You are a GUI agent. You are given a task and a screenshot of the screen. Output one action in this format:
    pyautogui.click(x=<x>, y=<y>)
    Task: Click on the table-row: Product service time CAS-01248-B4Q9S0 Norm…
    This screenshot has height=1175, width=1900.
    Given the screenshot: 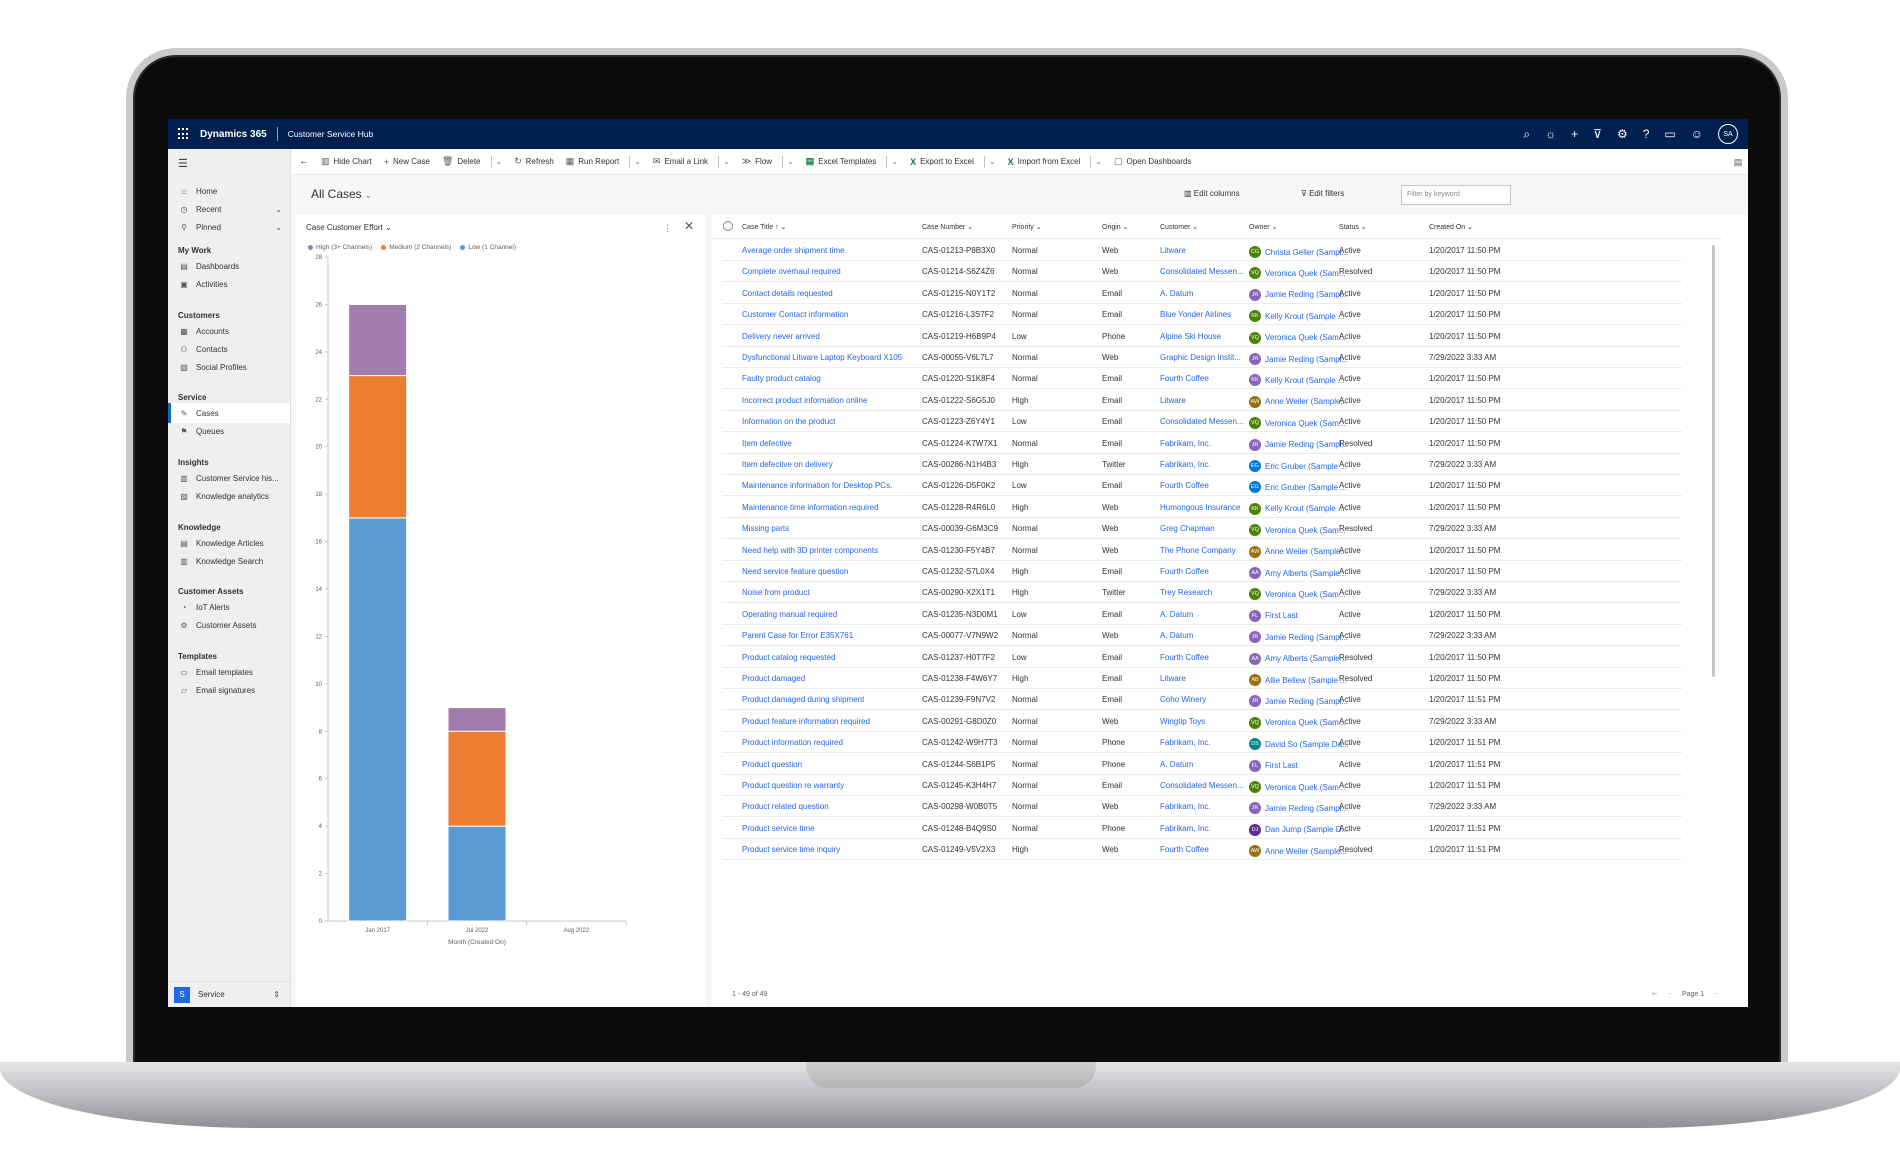 What is the action you would take?
    pyautogui.click(x=1202, y=828)
    